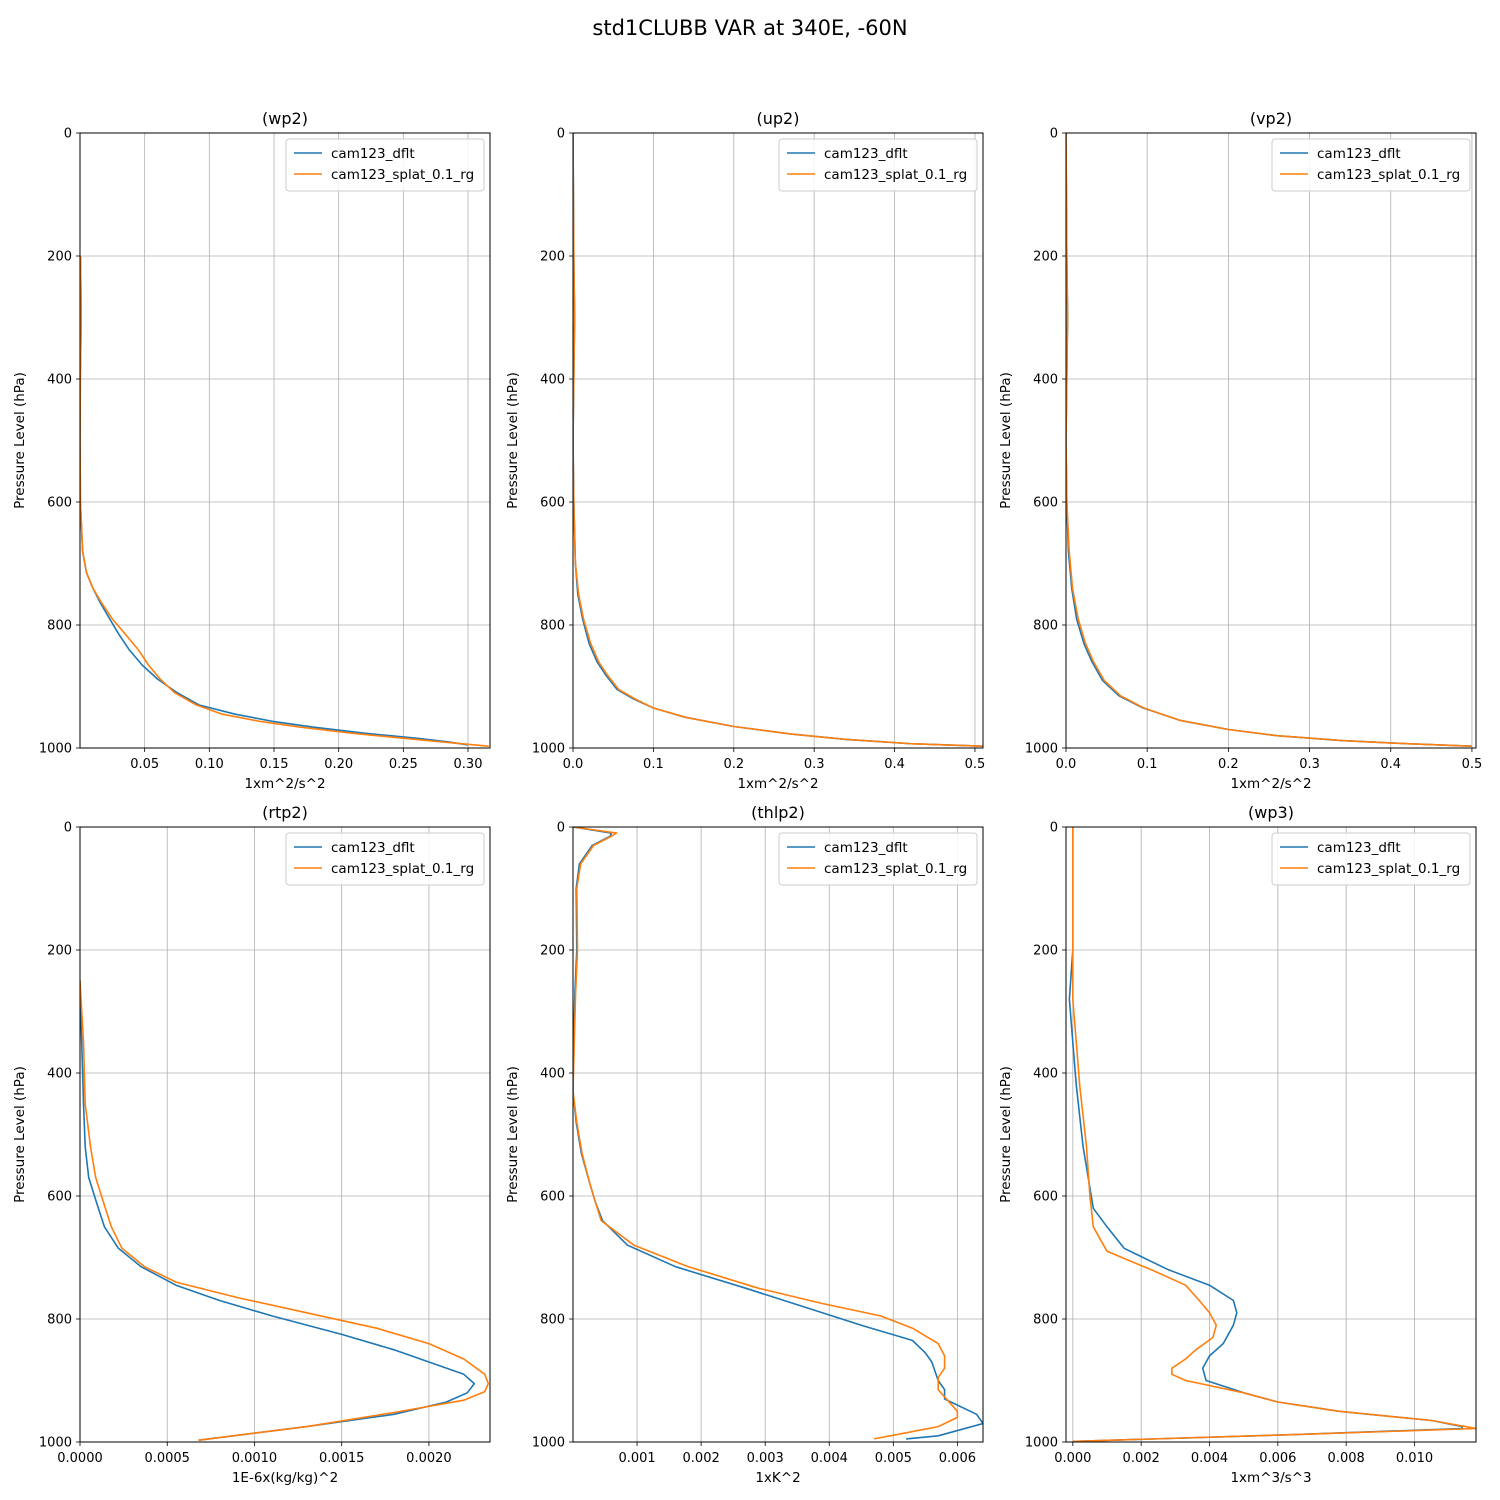 The image size is (1500, 1500). What do you see at coordinates (778, 118) in the screenshot?
I see `panel-title: (up2)` at bounding box center [778, 118].